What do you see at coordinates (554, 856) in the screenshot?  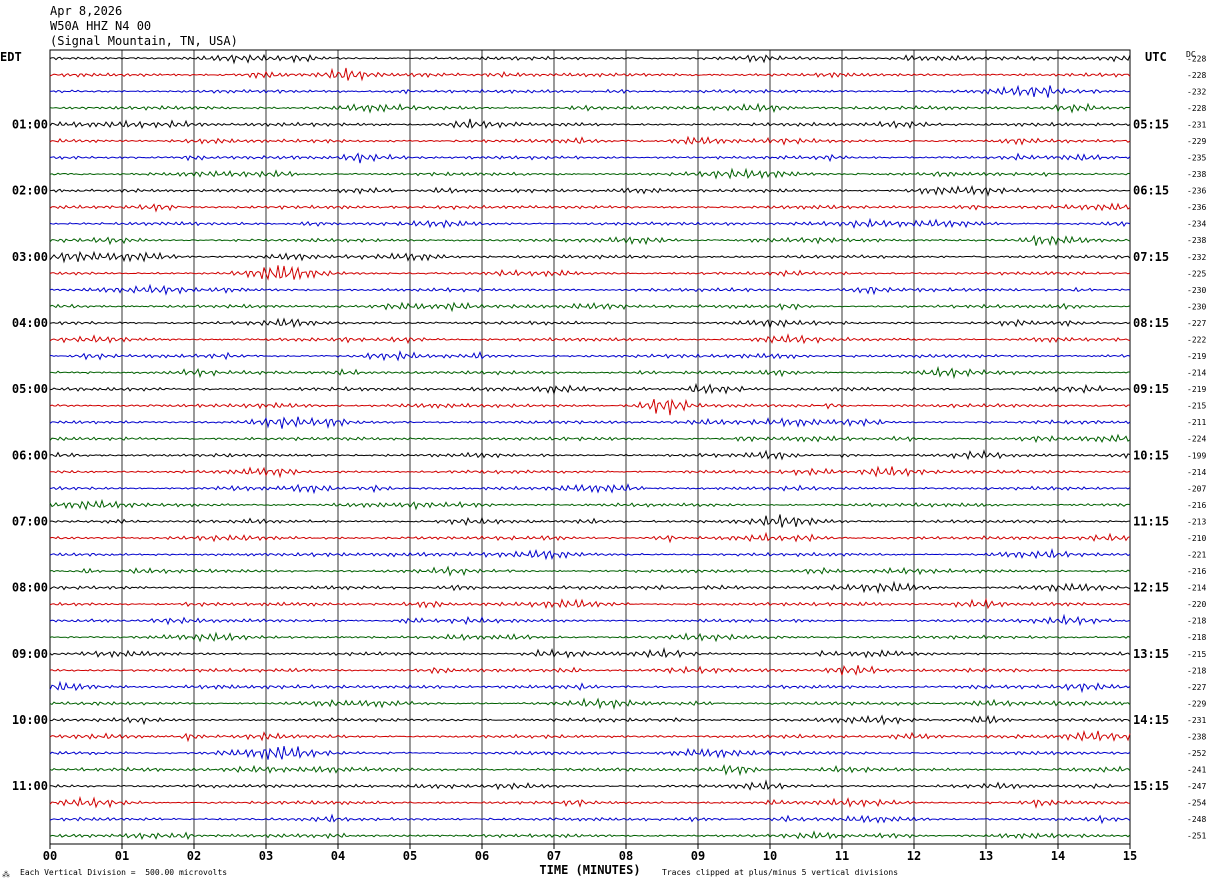 I see `x-tick-label: 07` at bounding box center [554, 856].